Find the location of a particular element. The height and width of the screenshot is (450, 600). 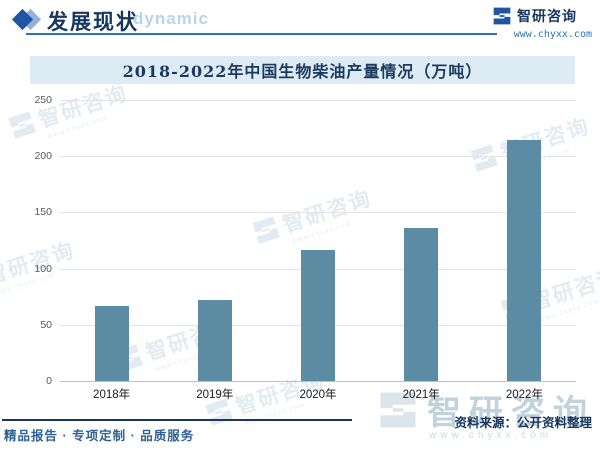

brand-url: www.chyxx.com is located at coordinates (552, 34).